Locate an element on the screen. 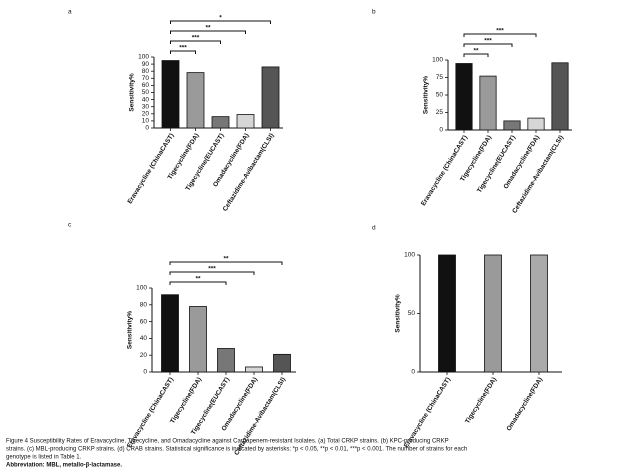 The width and height of the screenshot is (642, 474). x-tick-label: Omadacycline(FDA) is located at coordinates (524, 404).